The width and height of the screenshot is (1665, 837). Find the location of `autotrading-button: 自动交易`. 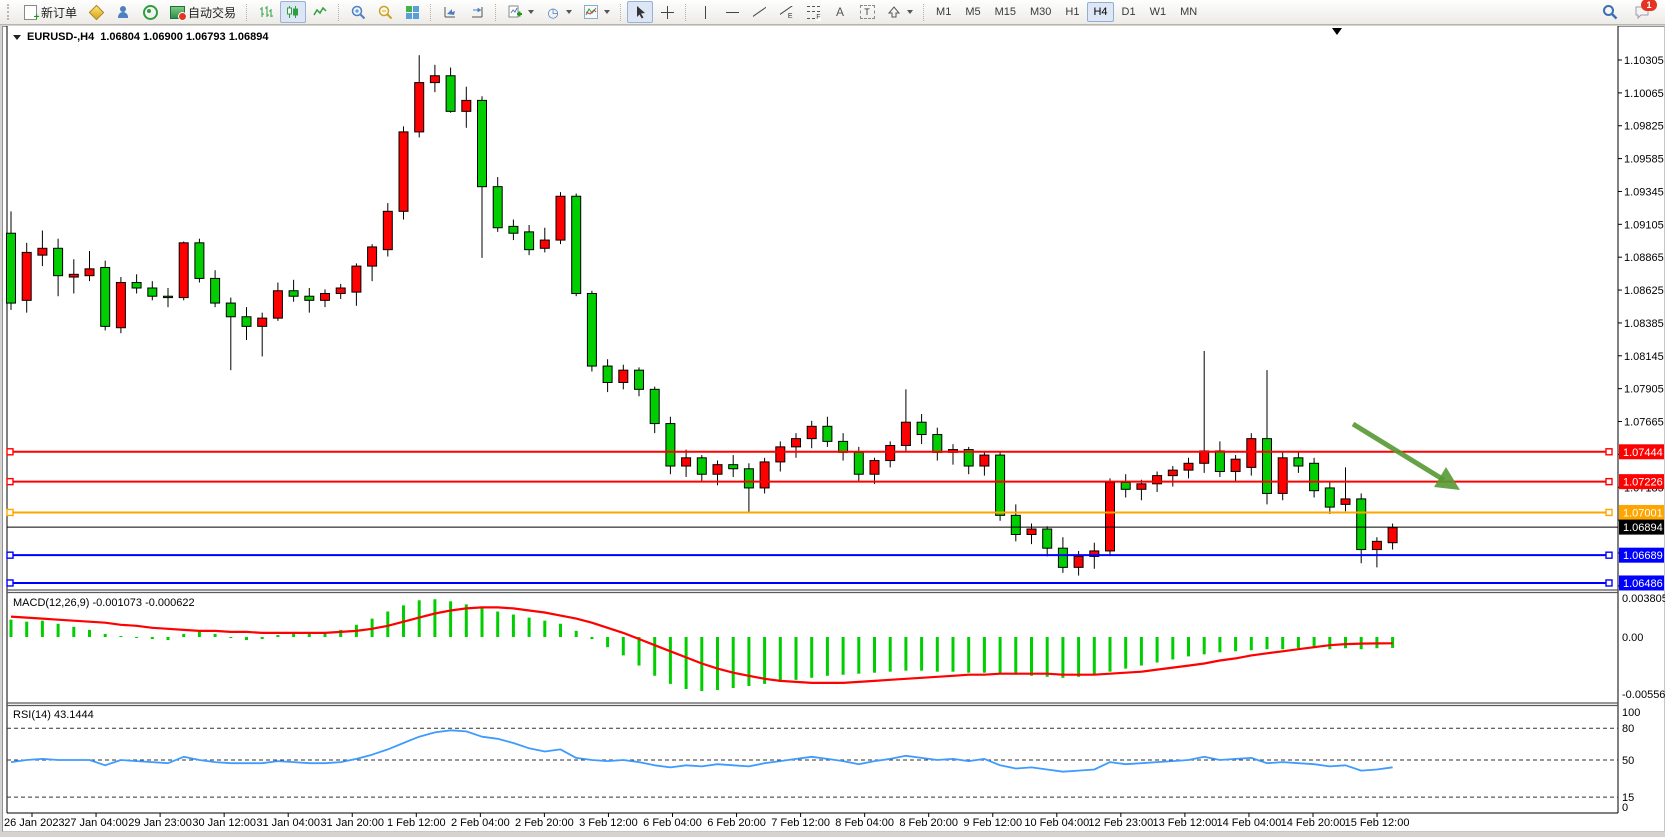

autotrading-button: 自动交易 is located at coordinates (202, 12).